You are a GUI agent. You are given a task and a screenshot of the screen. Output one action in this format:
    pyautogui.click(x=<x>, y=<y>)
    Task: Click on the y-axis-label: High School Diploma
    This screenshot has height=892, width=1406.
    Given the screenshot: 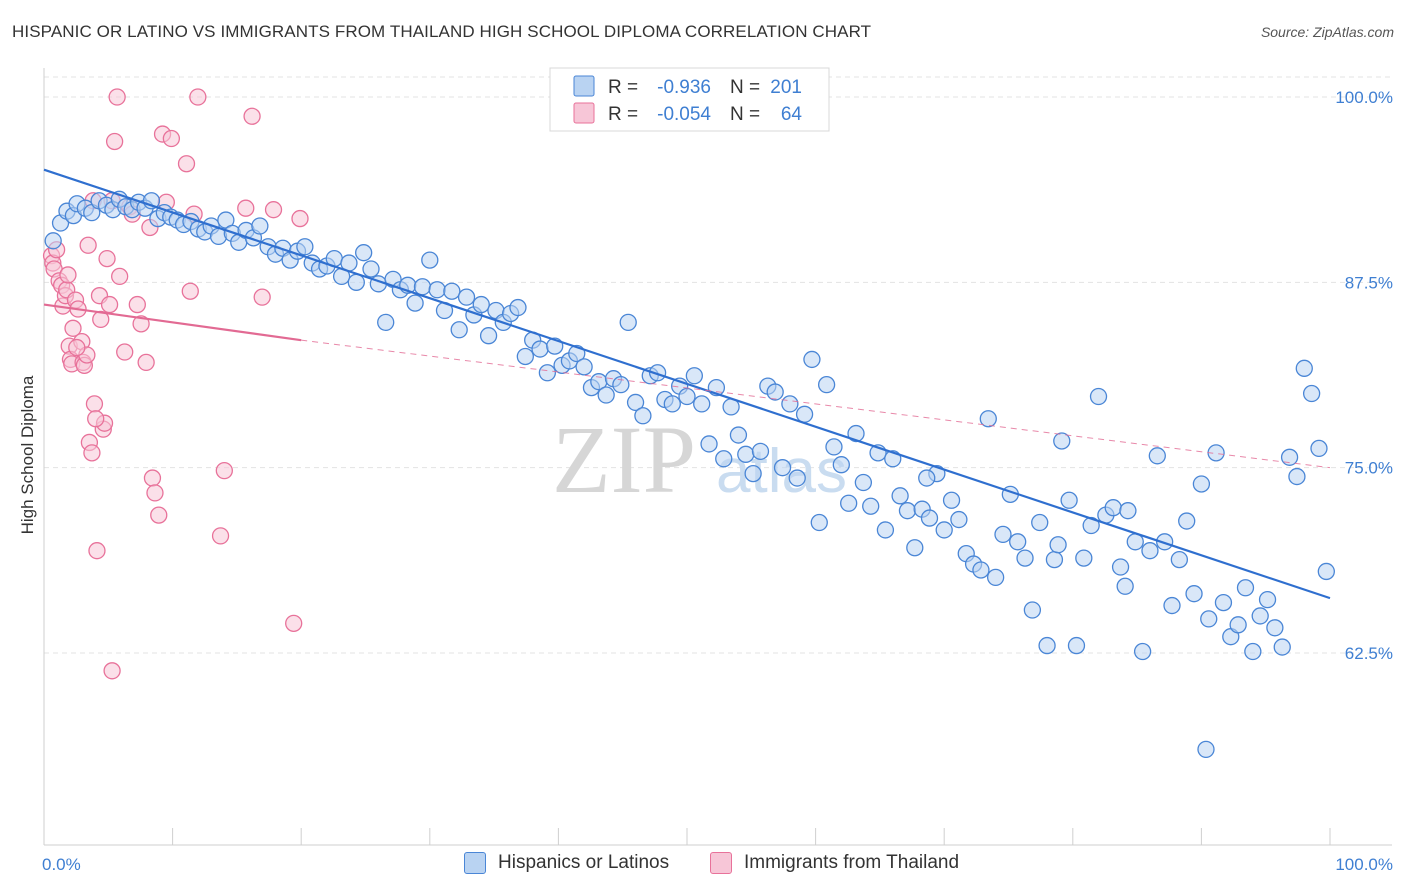 What is the action you would take?
    pyautogui.click(x=27, y=454)
    